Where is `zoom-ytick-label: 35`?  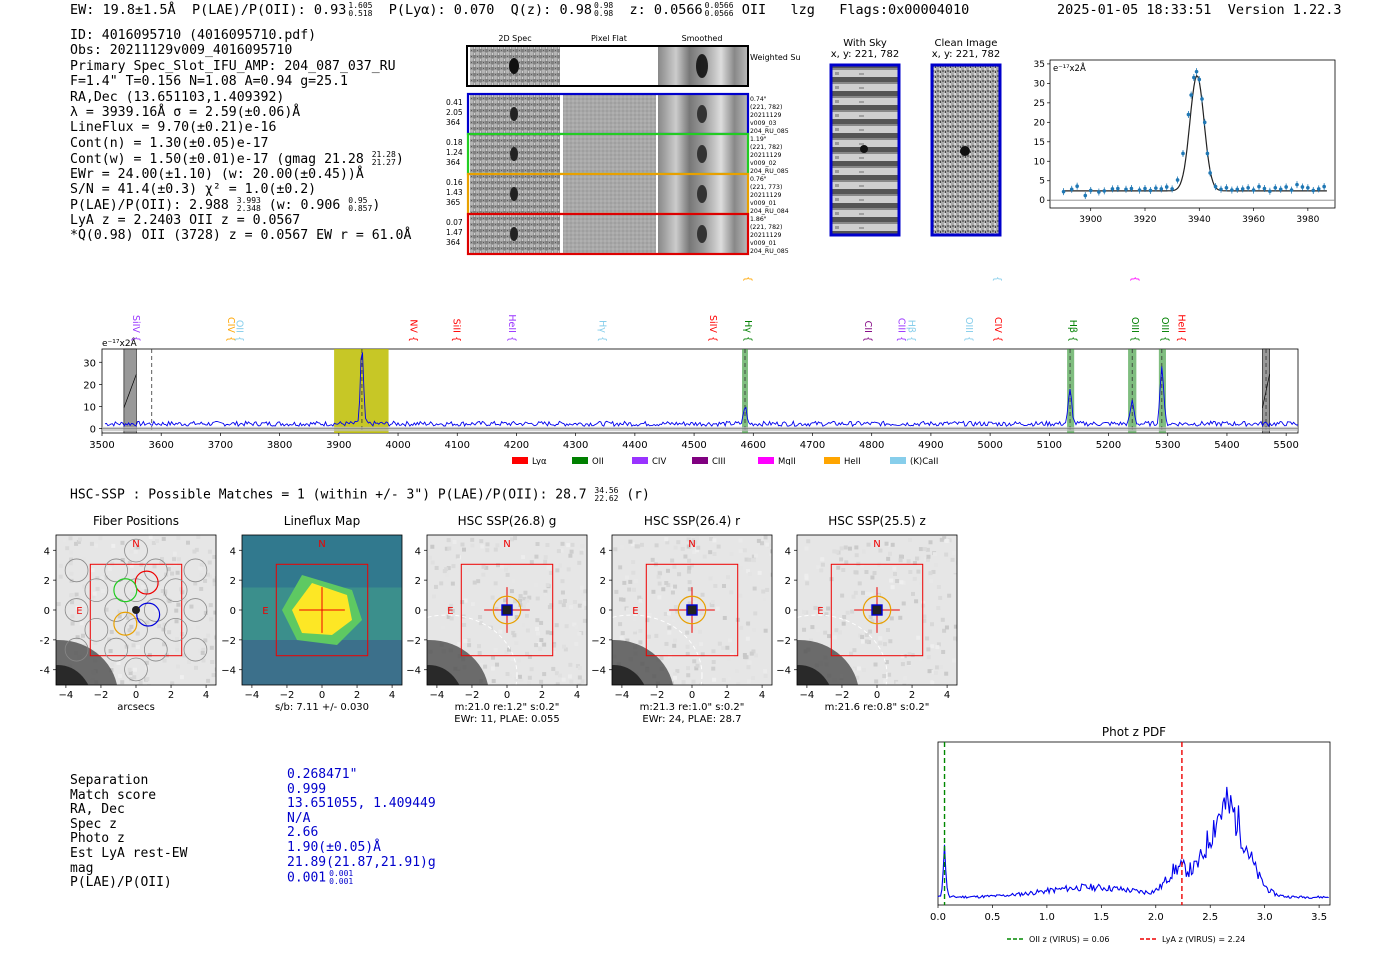
zoom-ytick-label: 35 is located at coordinates (1039, 65).